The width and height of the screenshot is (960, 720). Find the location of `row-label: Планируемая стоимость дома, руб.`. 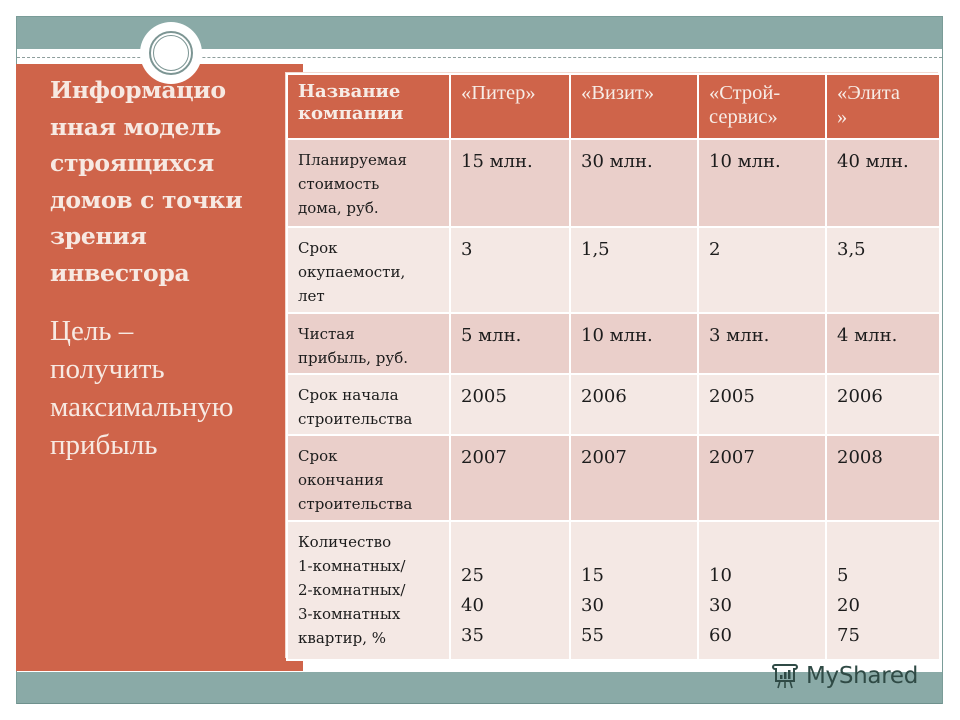

row-label: Планируемая стоимость дома, руб. is located at coordinates (368, 183).